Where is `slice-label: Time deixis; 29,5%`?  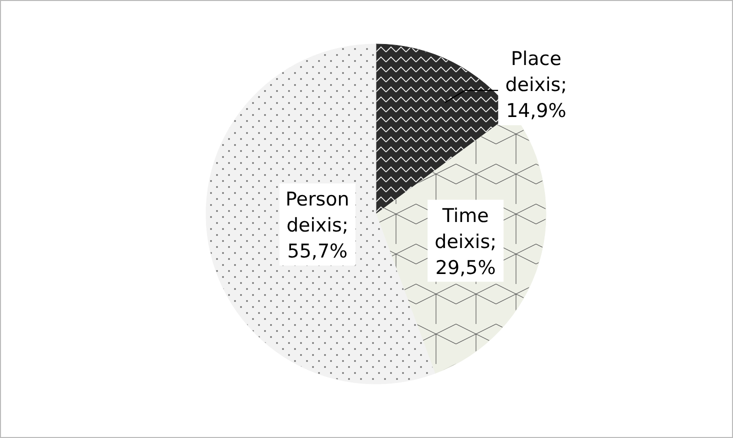
slice-label: Time deixis; 29,5% is located at coordinates (465, 241).